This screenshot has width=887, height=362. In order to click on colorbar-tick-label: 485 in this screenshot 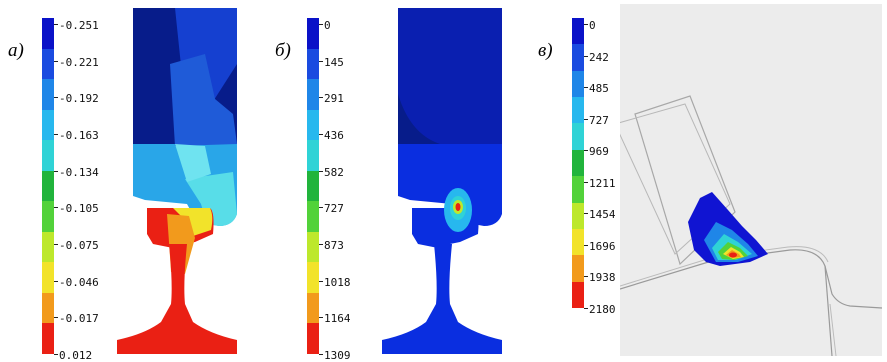, I will do `click(599, 89)`.